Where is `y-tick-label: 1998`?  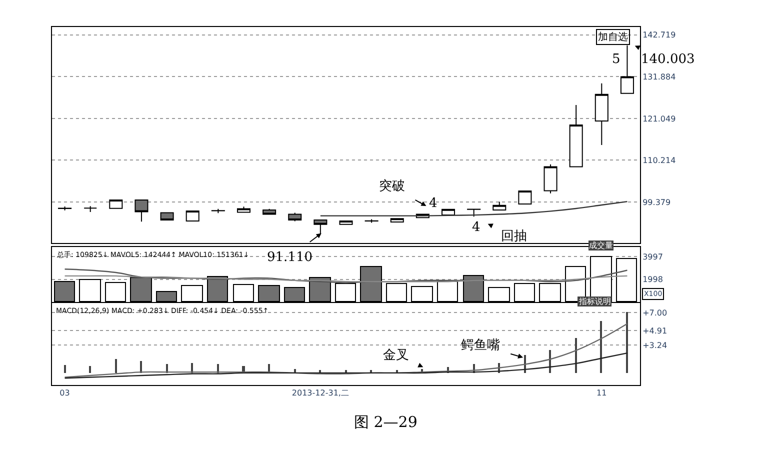 y-tick-label: 1998 is located at coordinates (652, 279).